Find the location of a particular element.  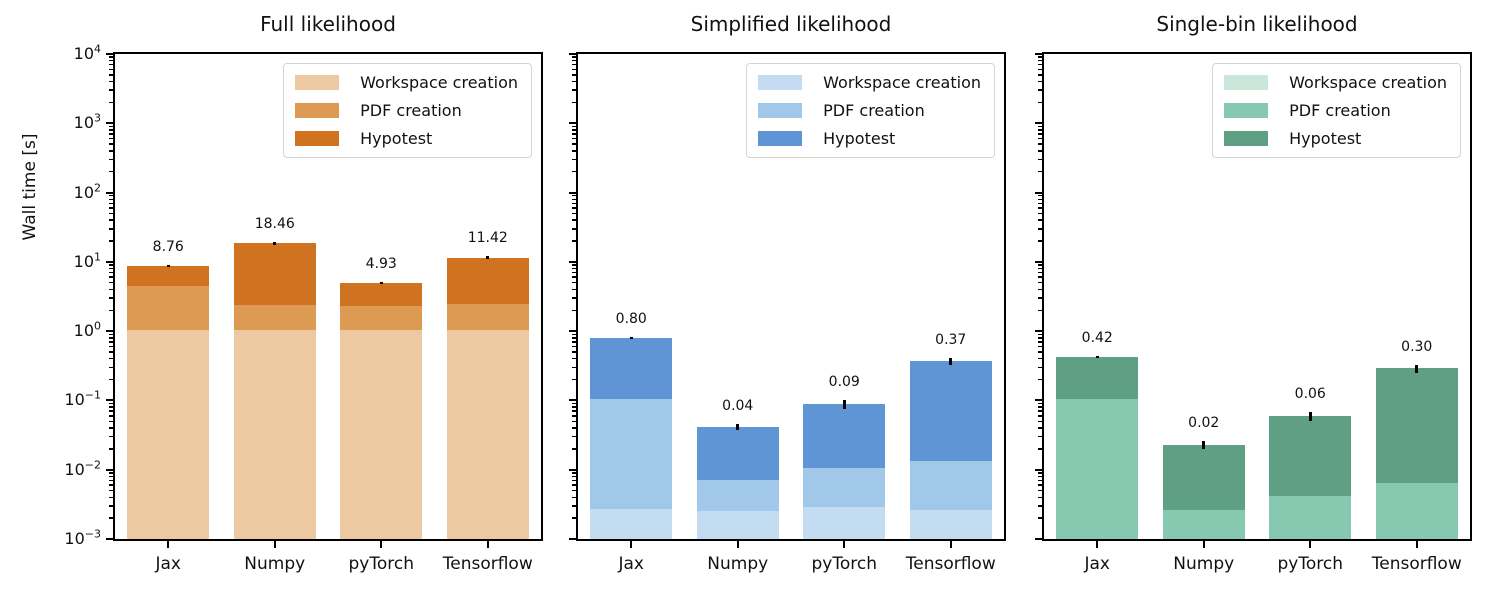

y-tick-label: 10² is located at coordinates (87, 191).